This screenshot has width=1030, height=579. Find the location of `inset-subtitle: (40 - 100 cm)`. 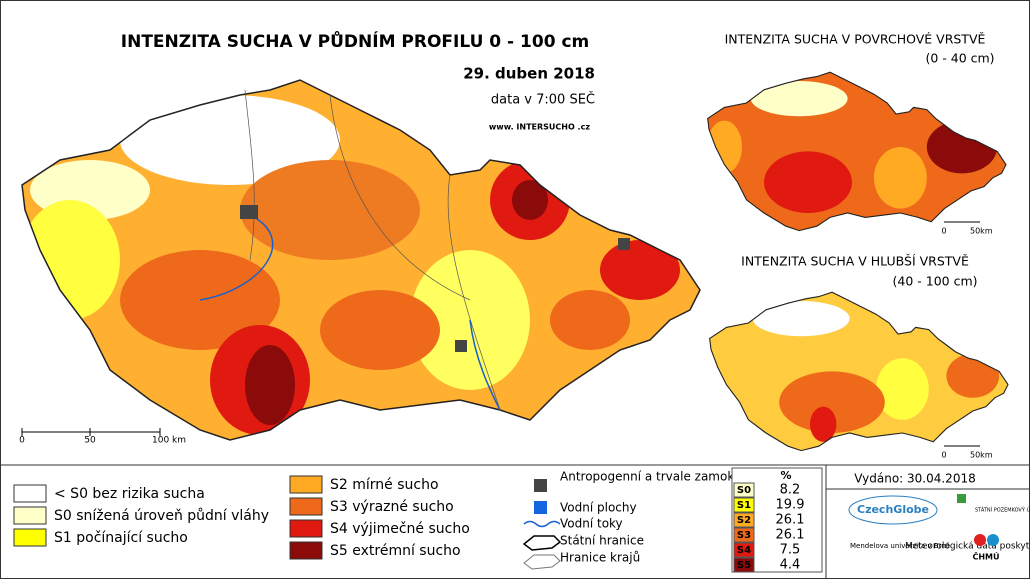

inset-subtitle: (40 - 100 cm) is located at coordinates (935, 281).